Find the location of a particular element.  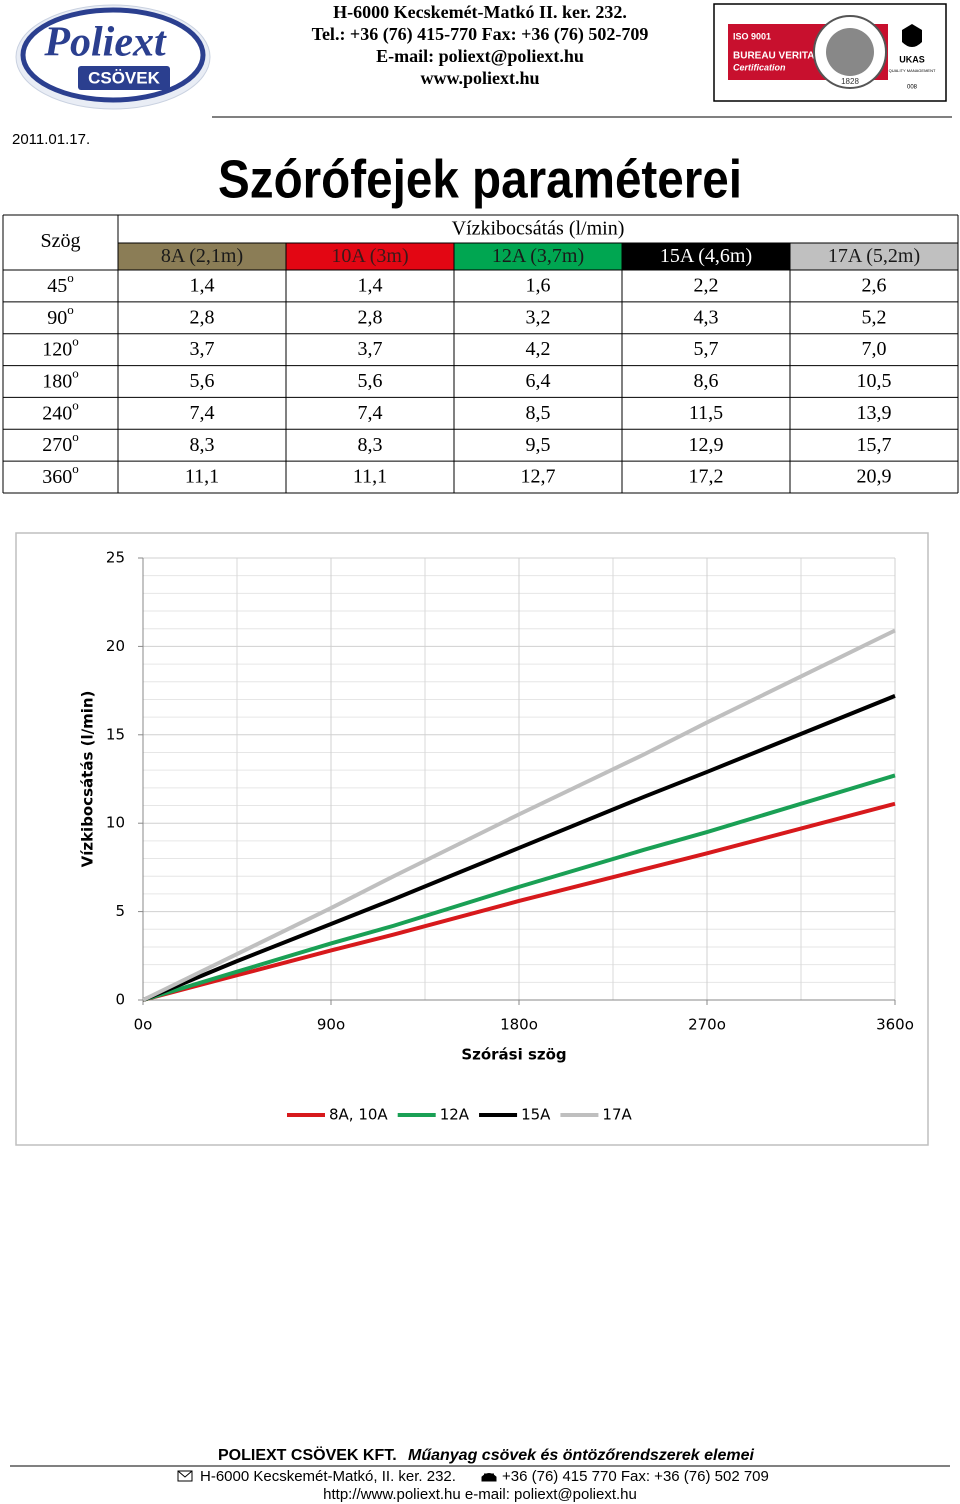

table-cell: 11,5 is located at coordinates (706, 413).